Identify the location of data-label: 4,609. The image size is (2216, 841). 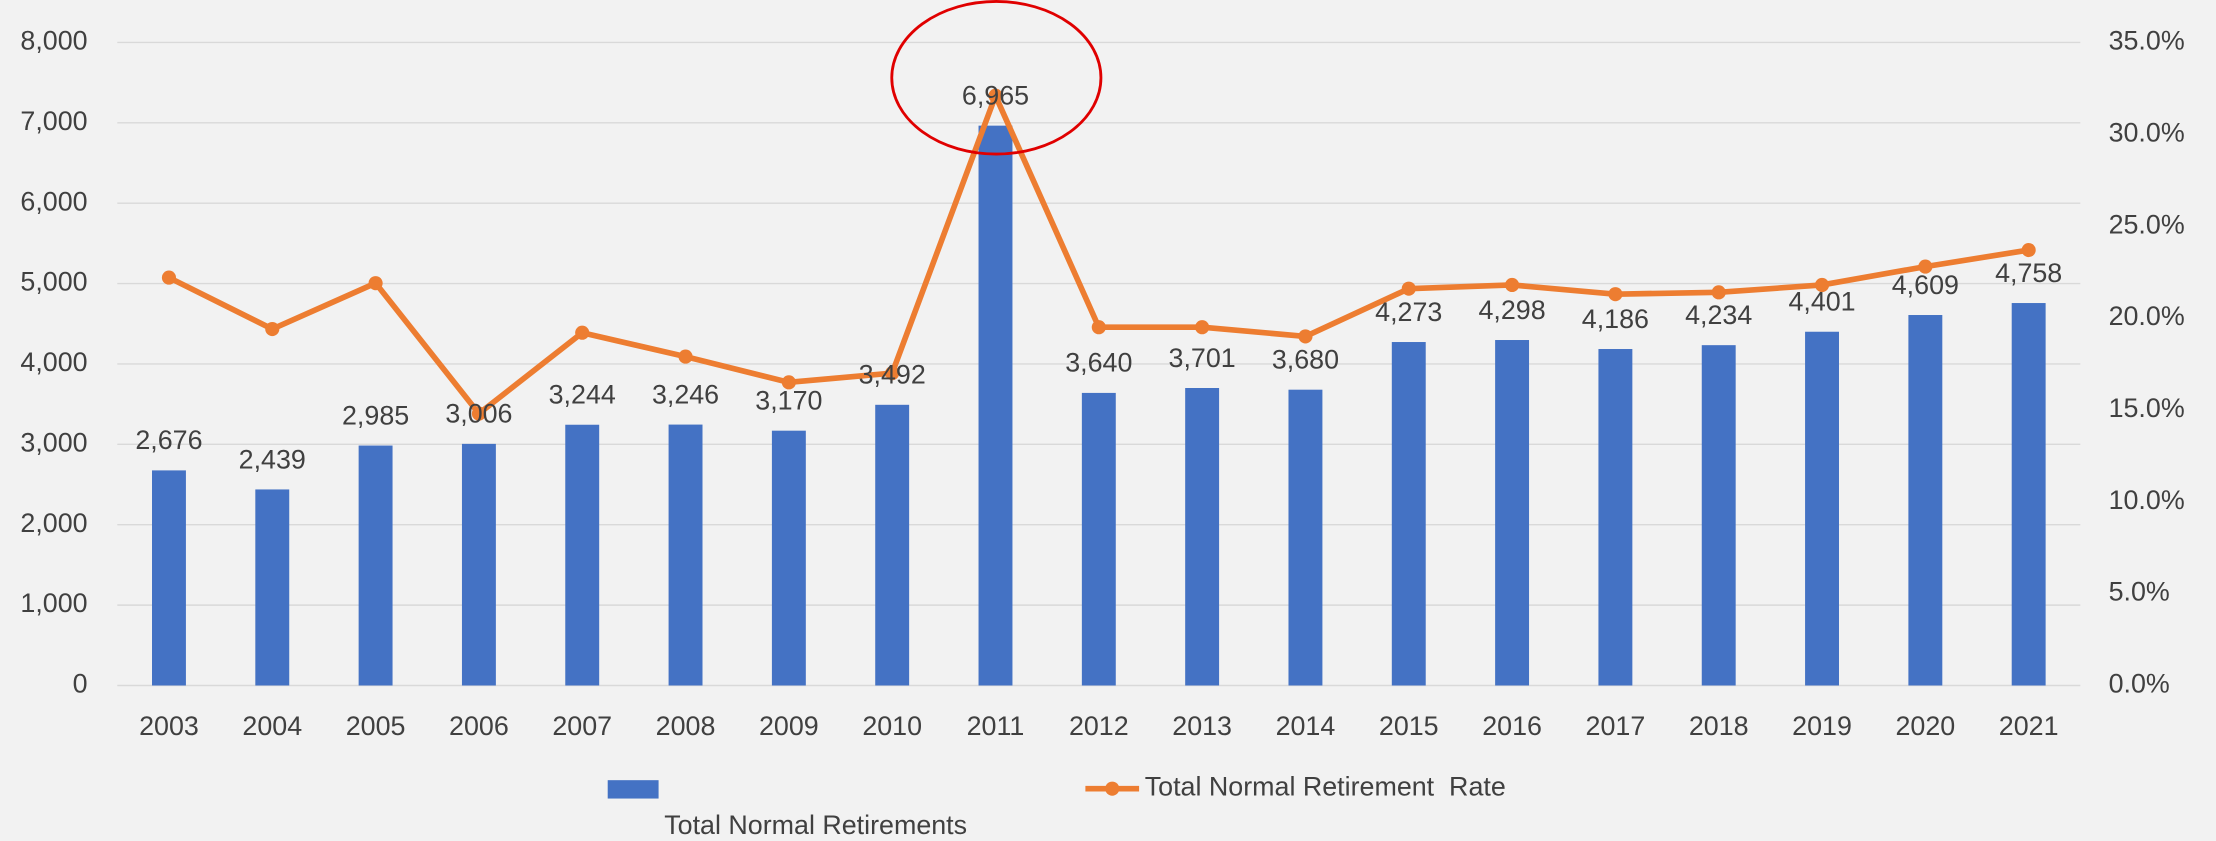
(1925, 285).